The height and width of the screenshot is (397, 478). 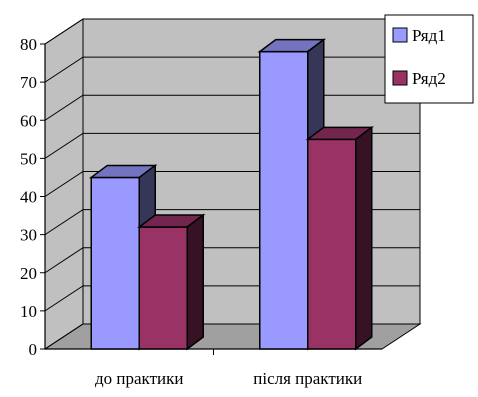 I want to click on y-tick-labels: 0 10 20 30 40 50 60 70 80, so click(x=32, y=197).